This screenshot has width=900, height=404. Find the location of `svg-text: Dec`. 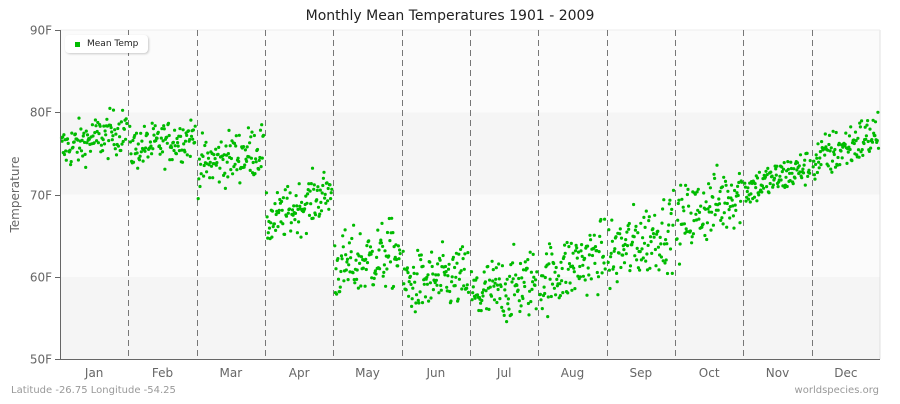

svg-text: Dec is located at coordinates (845, 373).